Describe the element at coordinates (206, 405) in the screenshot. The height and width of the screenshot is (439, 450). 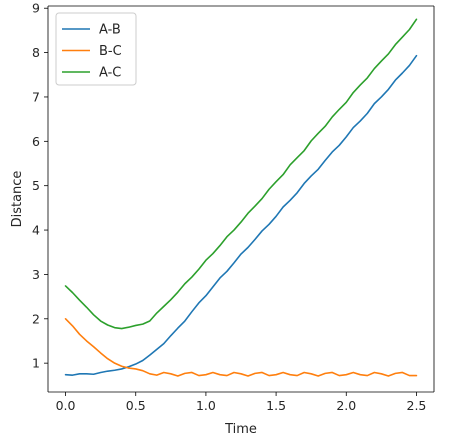
I see `x-tick-label: 1.0` at that location.